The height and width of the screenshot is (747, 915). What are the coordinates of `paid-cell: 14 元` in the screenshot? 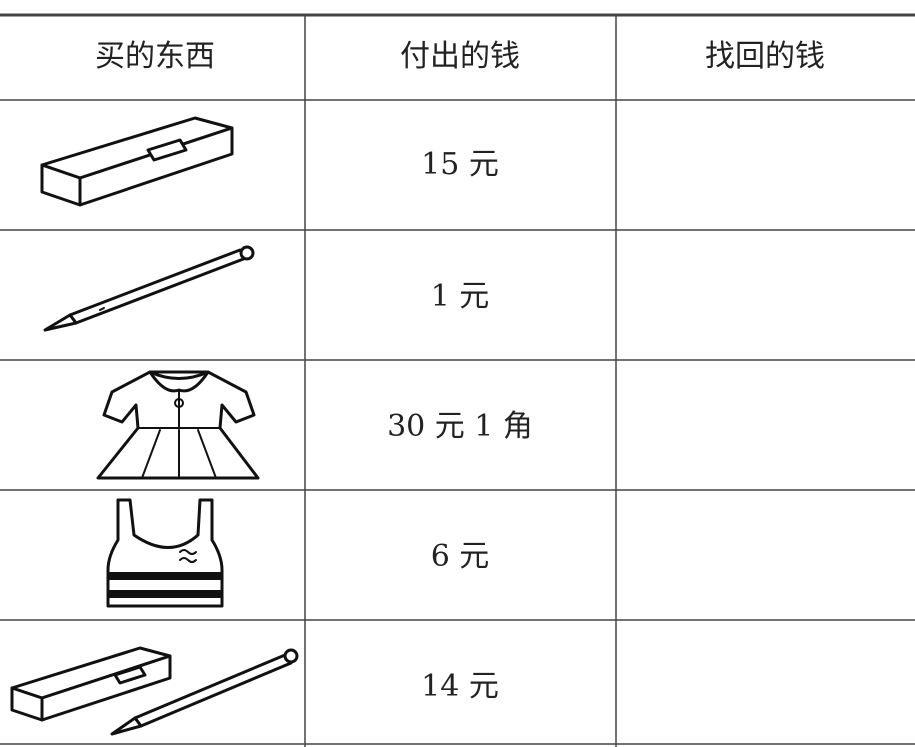 It's located at (460, 686).